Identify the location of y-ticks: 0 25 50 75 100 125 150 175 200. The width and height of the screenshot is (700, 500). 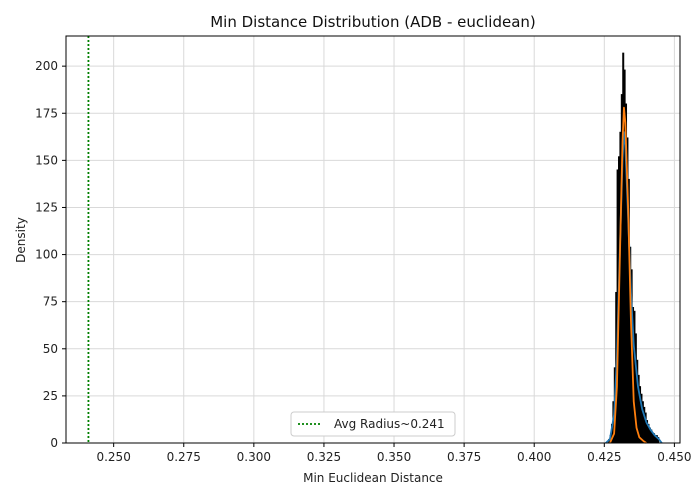
(50, 254).